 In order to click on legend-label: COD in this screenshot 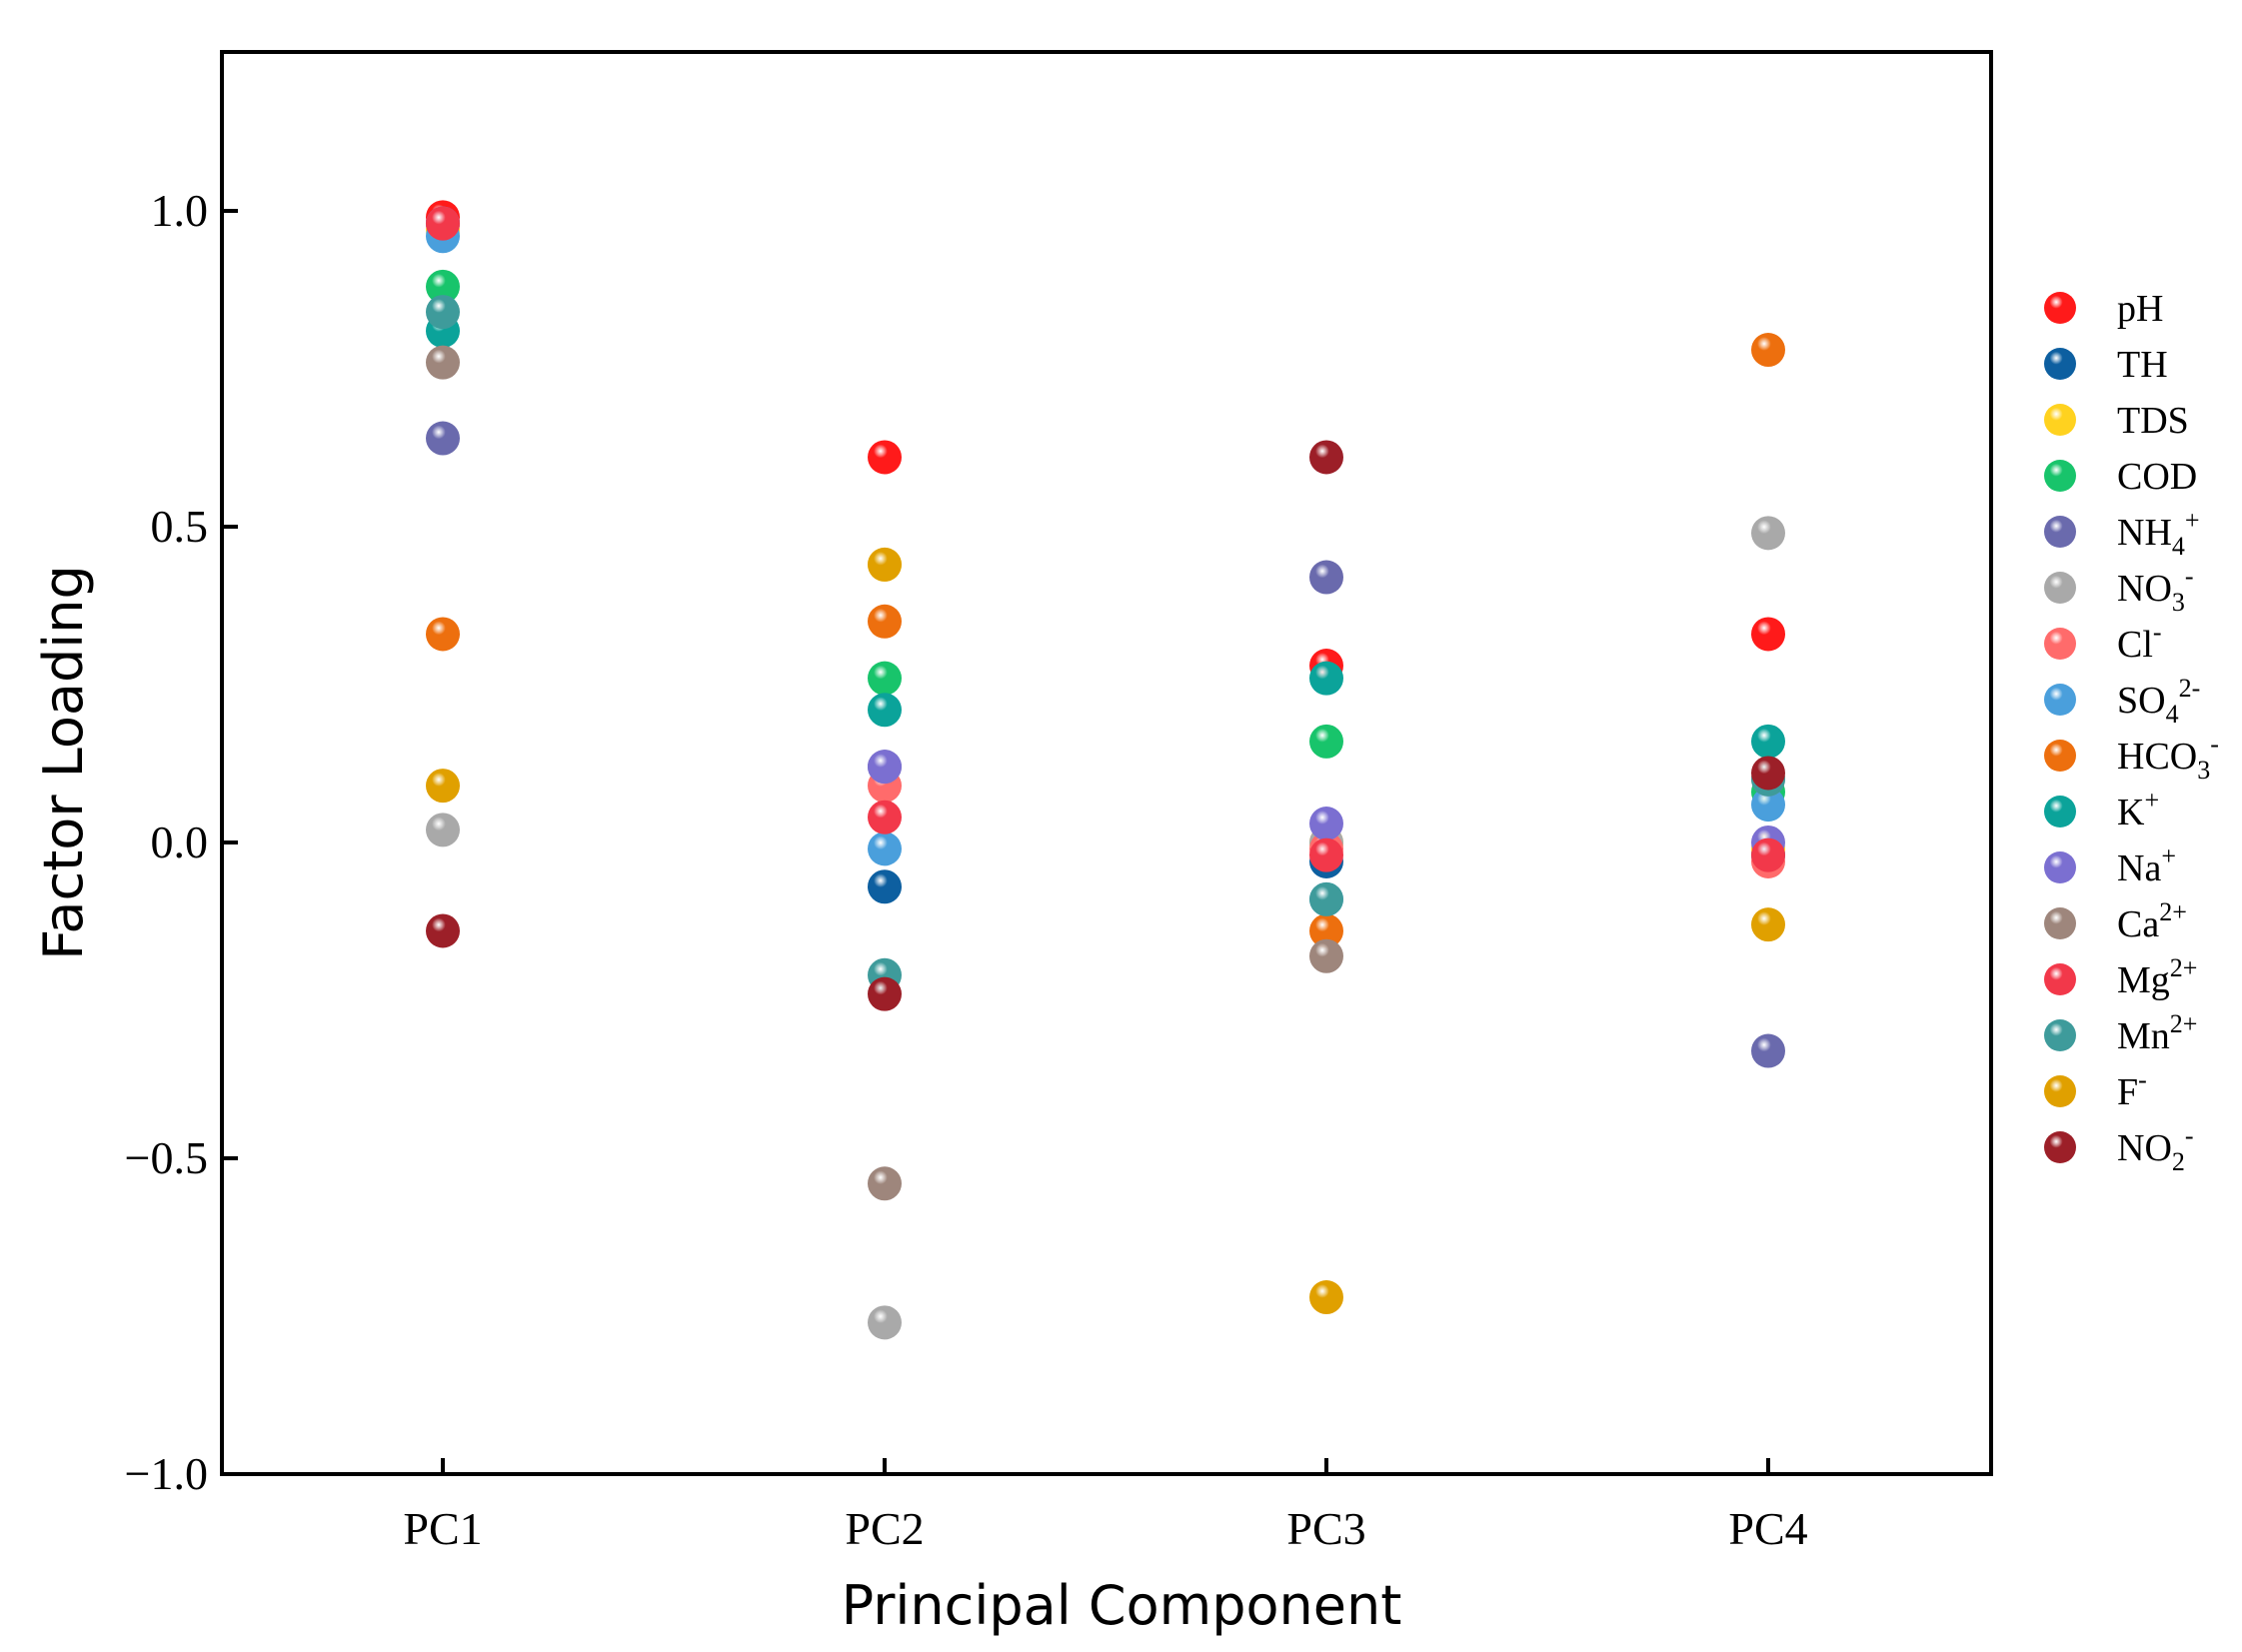, I will do `click(2157, 477)`.